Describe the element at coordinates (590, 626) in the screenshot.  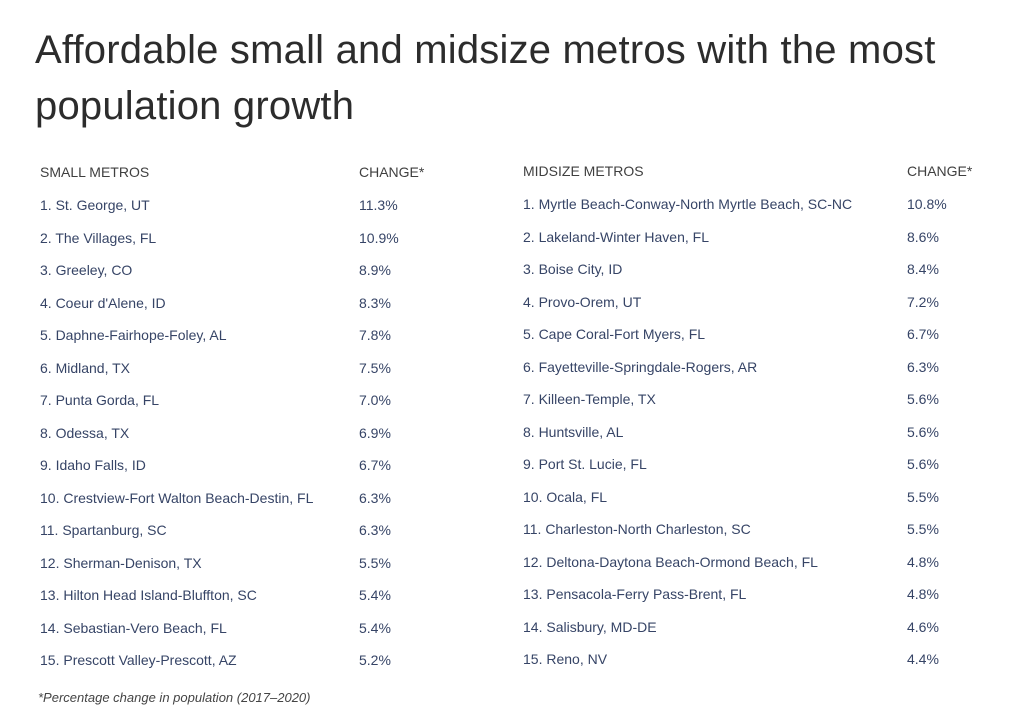
I see `metro-name: 14. Salisbury, MD-DE` at that location.